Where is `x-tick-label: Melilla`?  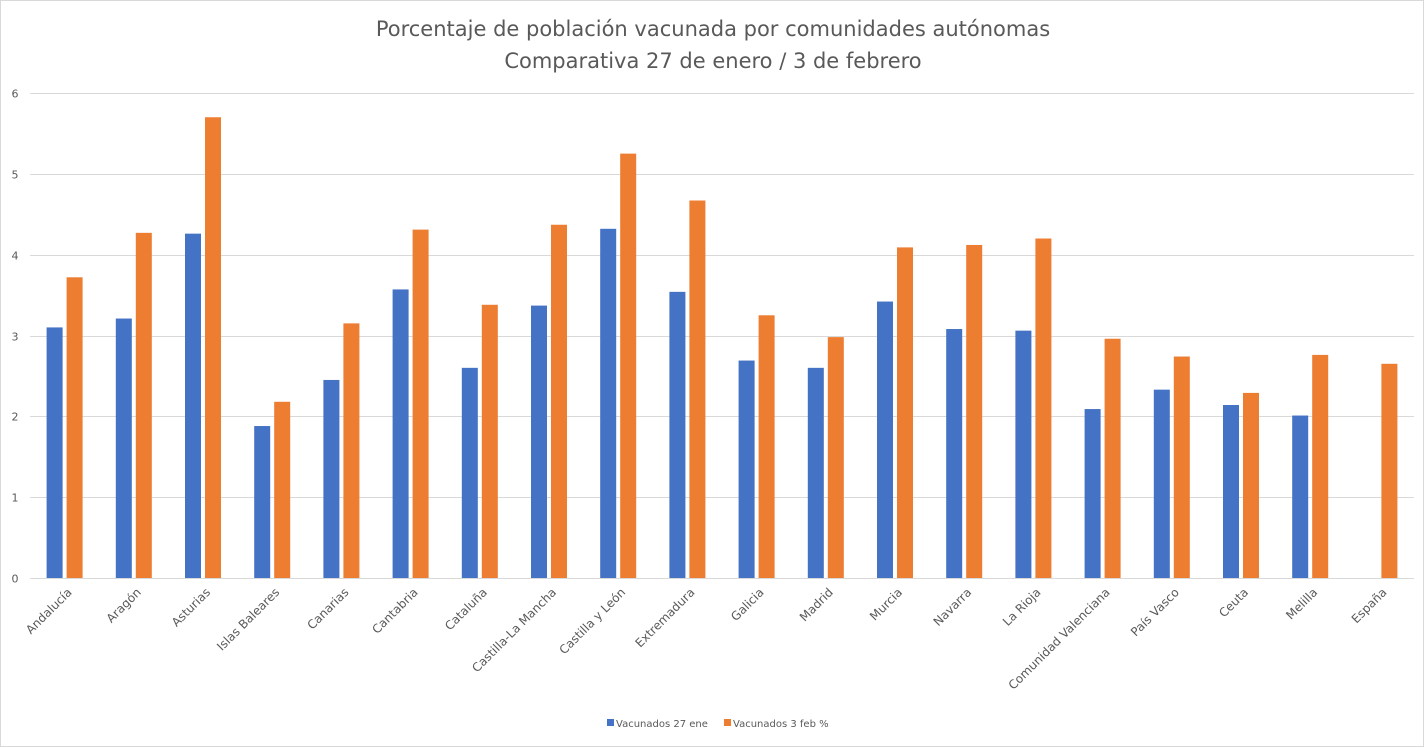 x-tick-label: Melilla is located at coordinates (1301, 603).